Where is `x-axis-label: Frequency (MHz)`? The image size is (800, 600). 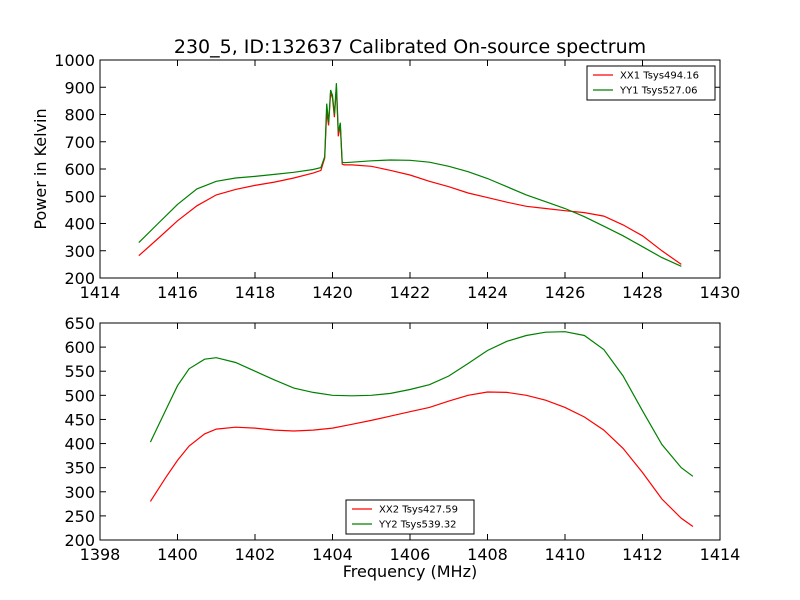
x-axis-label: Frequency (MHz) is located at coordinates (410, 571).